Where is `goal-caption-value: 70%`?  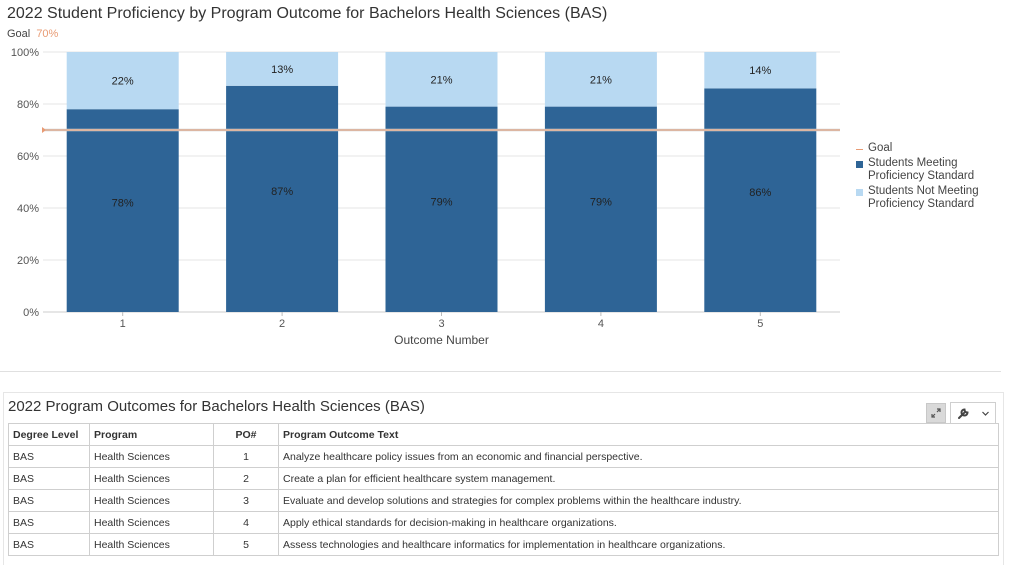
goal-caption-value: 70% is located at coordinates (47, 34).